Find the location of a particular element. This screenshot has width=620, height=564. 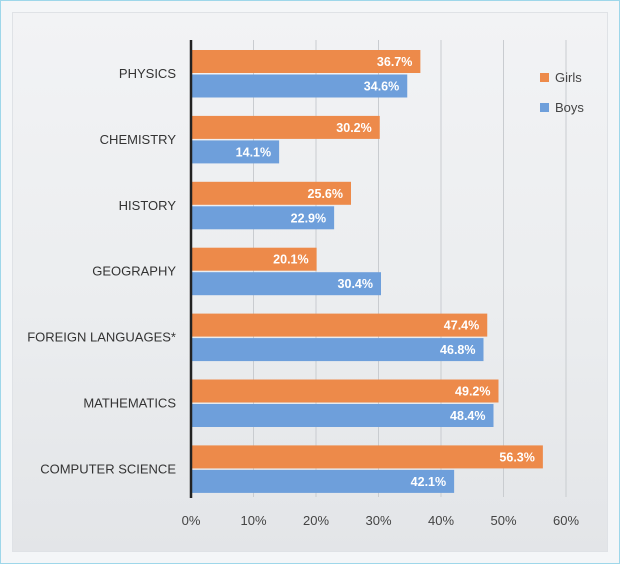

category-label: FOREIGN LANGUAGES* is located at coordinates (101, 337).